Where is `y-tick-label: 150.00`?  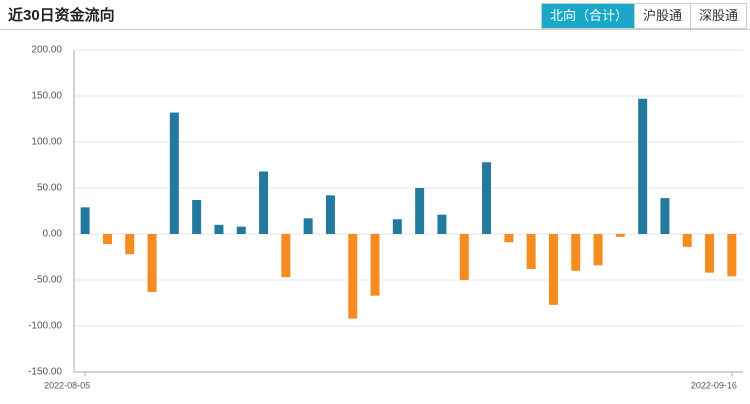 y-tick-label: 150.00 is located at coordinates (46, 96).